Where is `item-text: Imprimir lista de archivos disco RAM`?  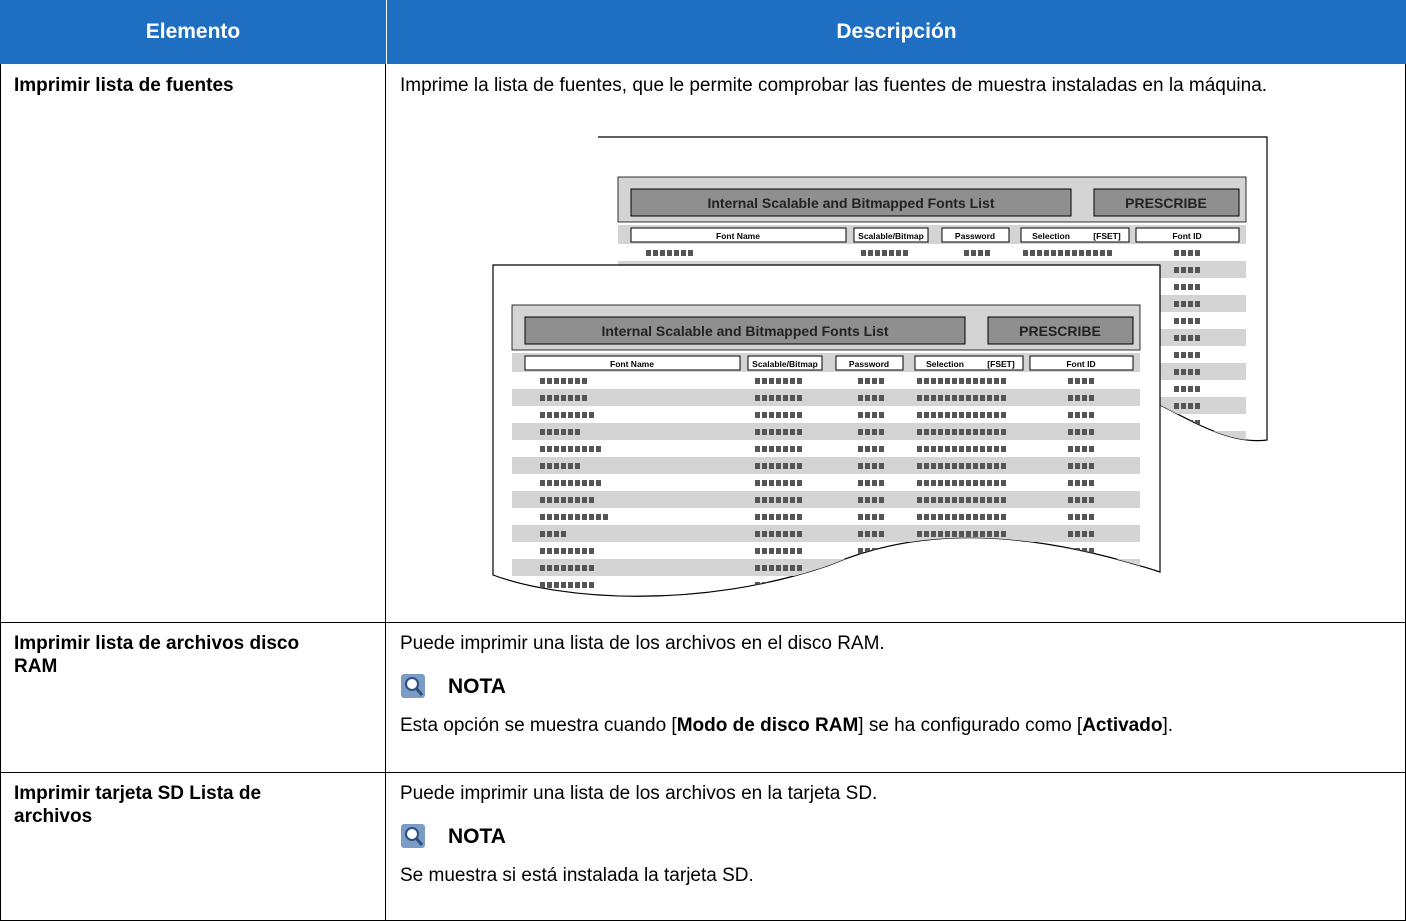
item-text: Imprimir lista de archivos disco RAM is located at coordinates (157, 655).